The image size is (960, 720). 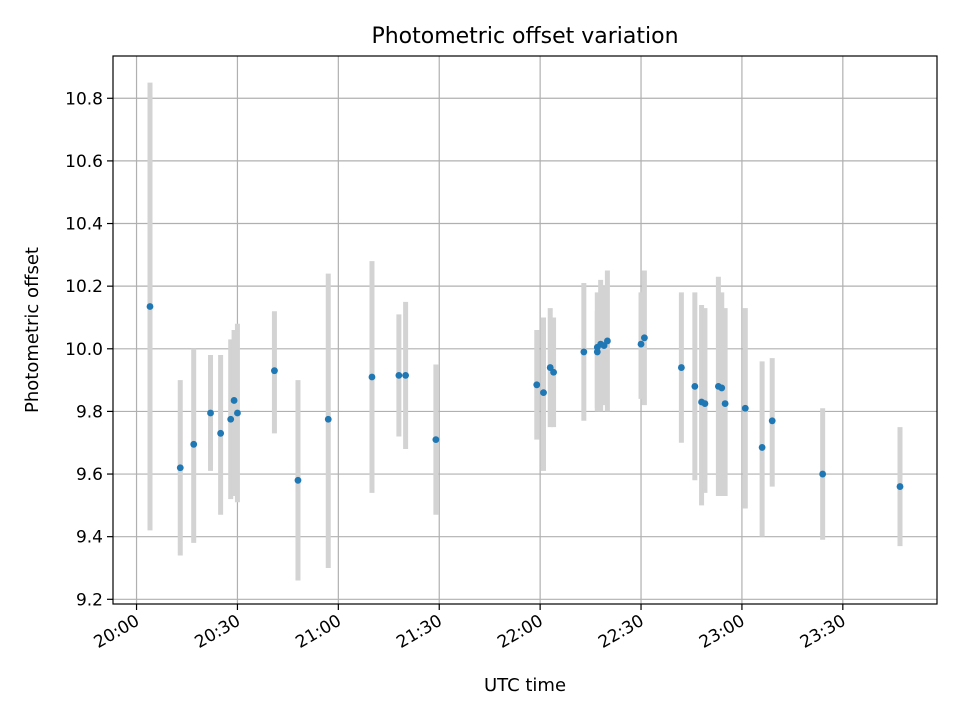 What do you see at coordinates (32, 330) in the screenshot?
I see `y-axis-label: Photometric offset` at bounding box center [32, 330].